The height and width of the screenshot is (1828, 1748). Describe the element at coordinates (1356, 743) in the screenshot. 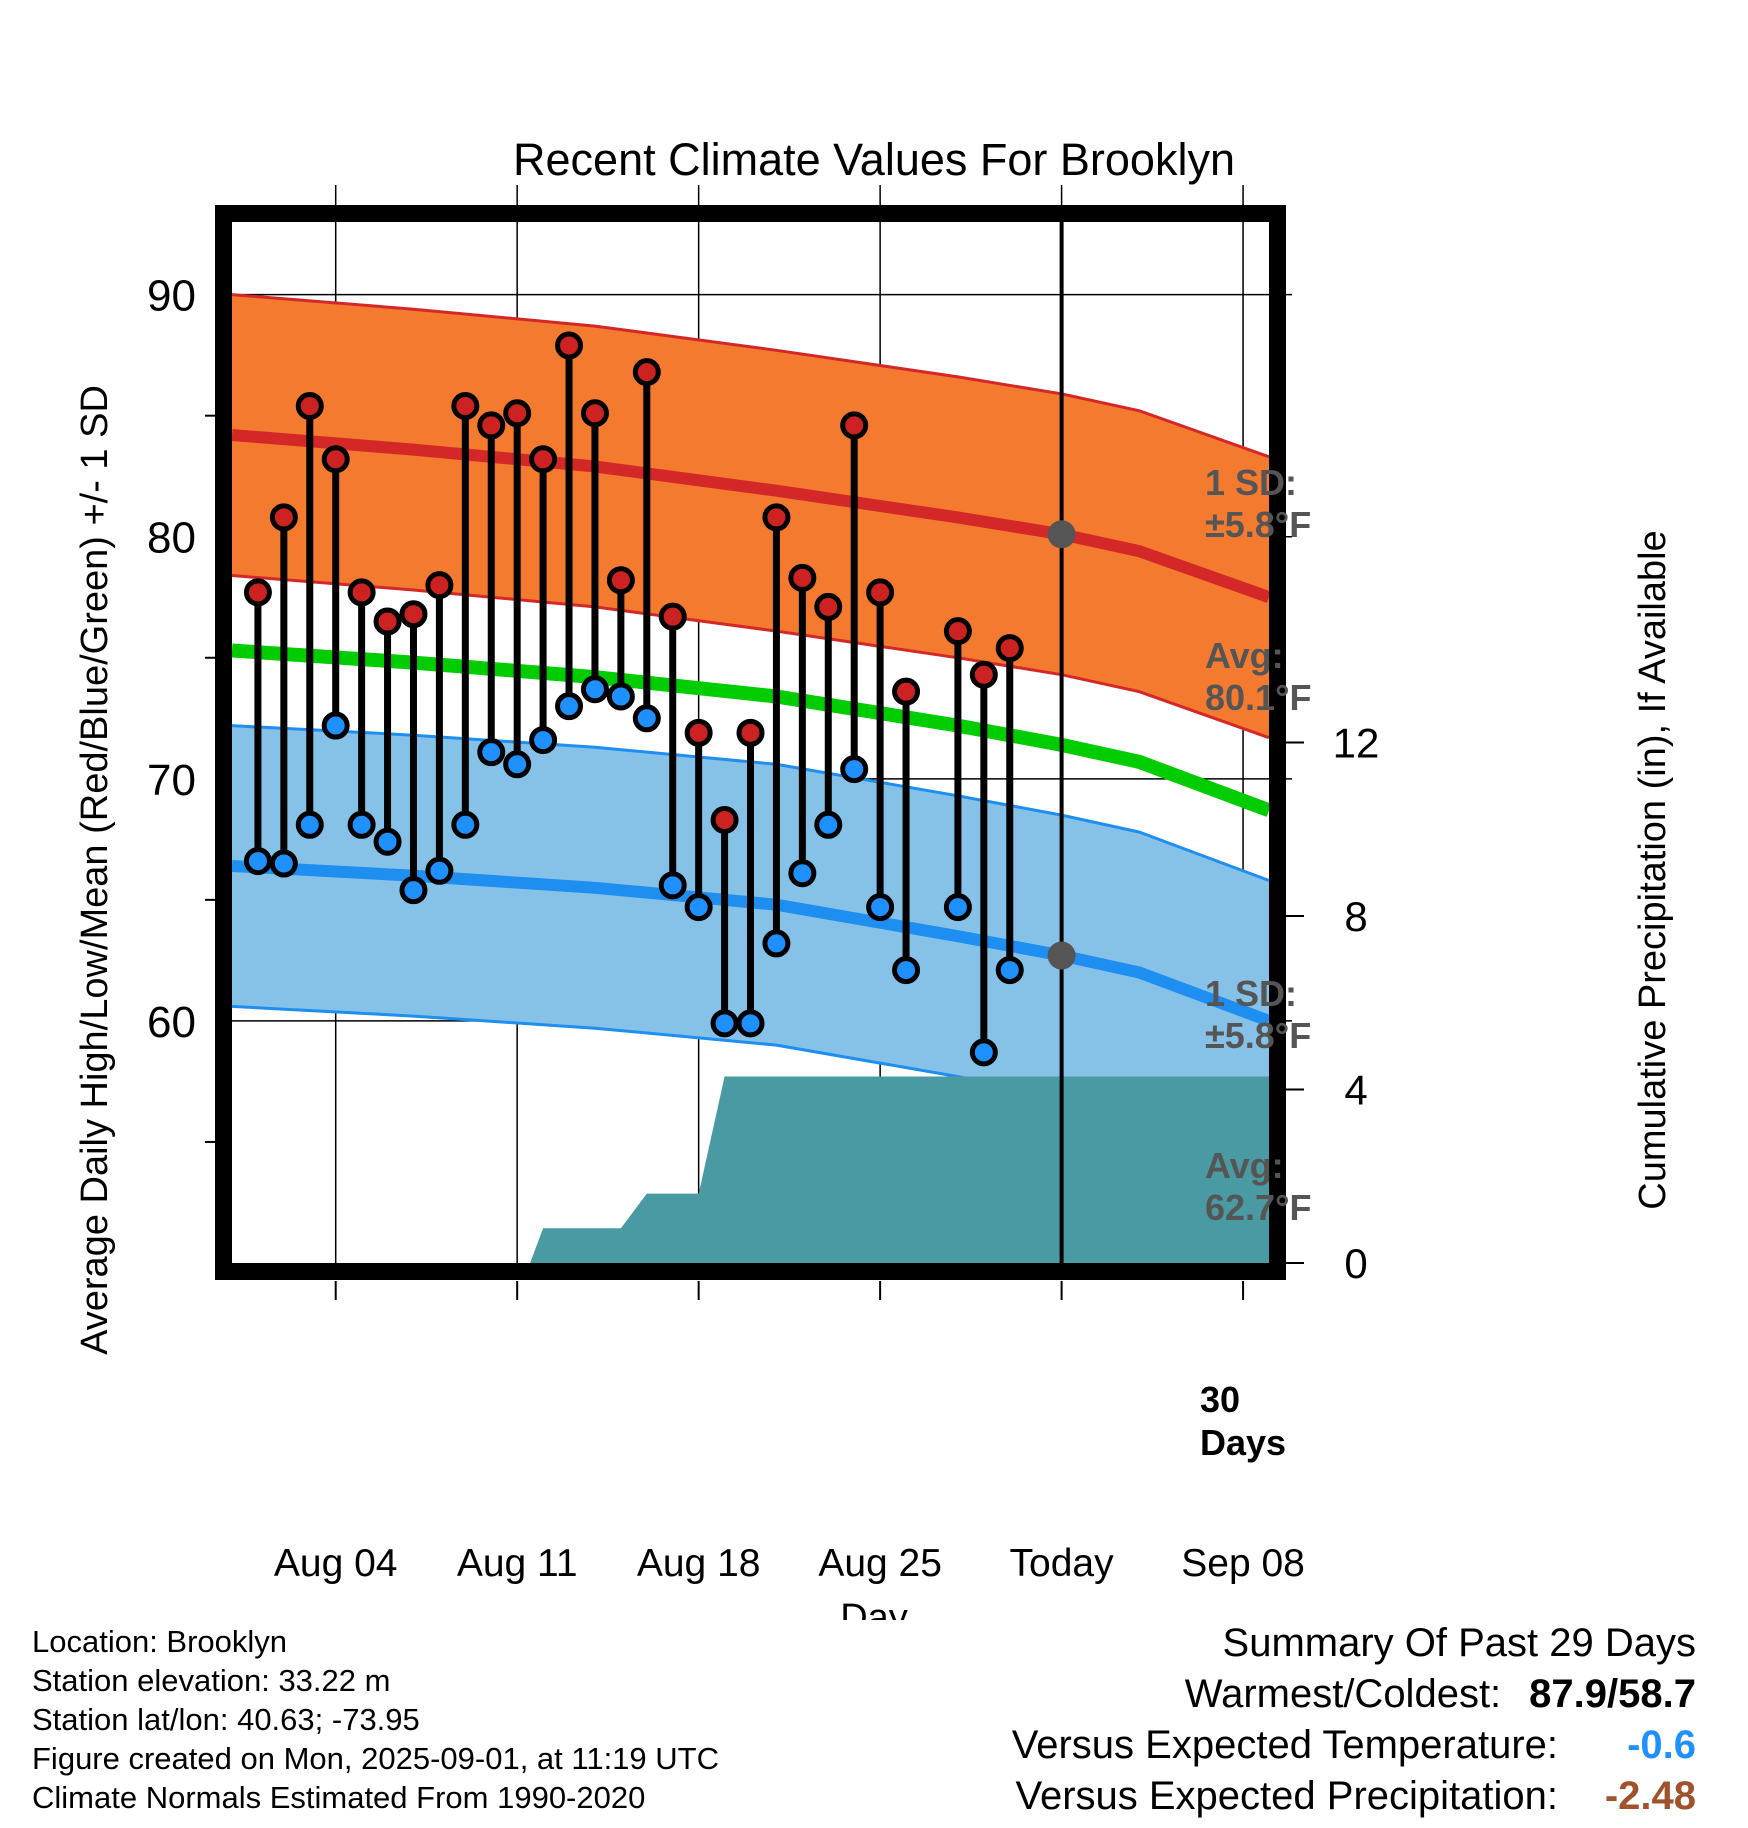

I see `y2-tick-label: 12` at that location.